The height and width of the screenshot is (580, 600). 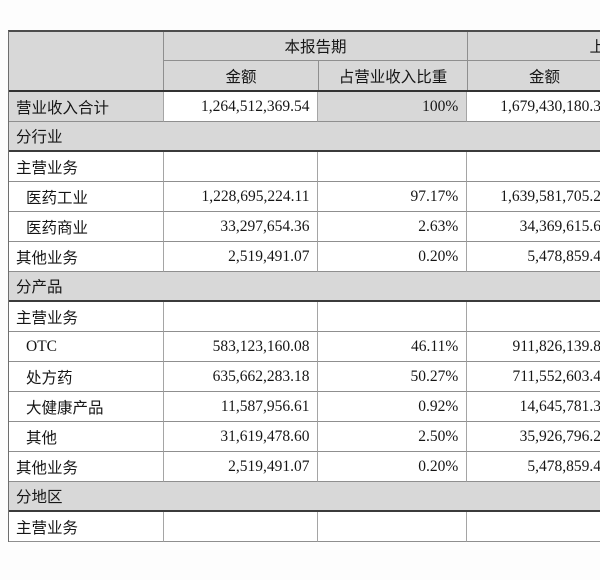 I want to click on ratio-current: 50.27%, so click(x=393, y=377).